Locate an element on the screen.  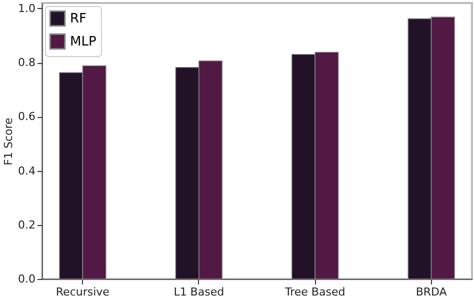
x-tick-label: Recursive is located at coordinates (83, 292).